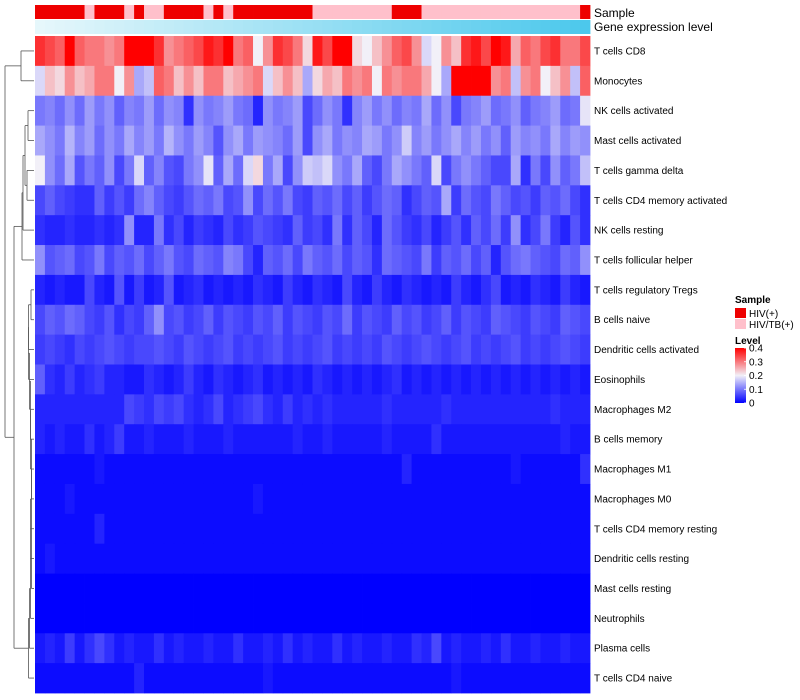 This screenshot has height=700, width=800. What do you see at coordinates (748, 341) in the screenshot?
I see `level-legend-title: Level` at bounding box center [748, 341].